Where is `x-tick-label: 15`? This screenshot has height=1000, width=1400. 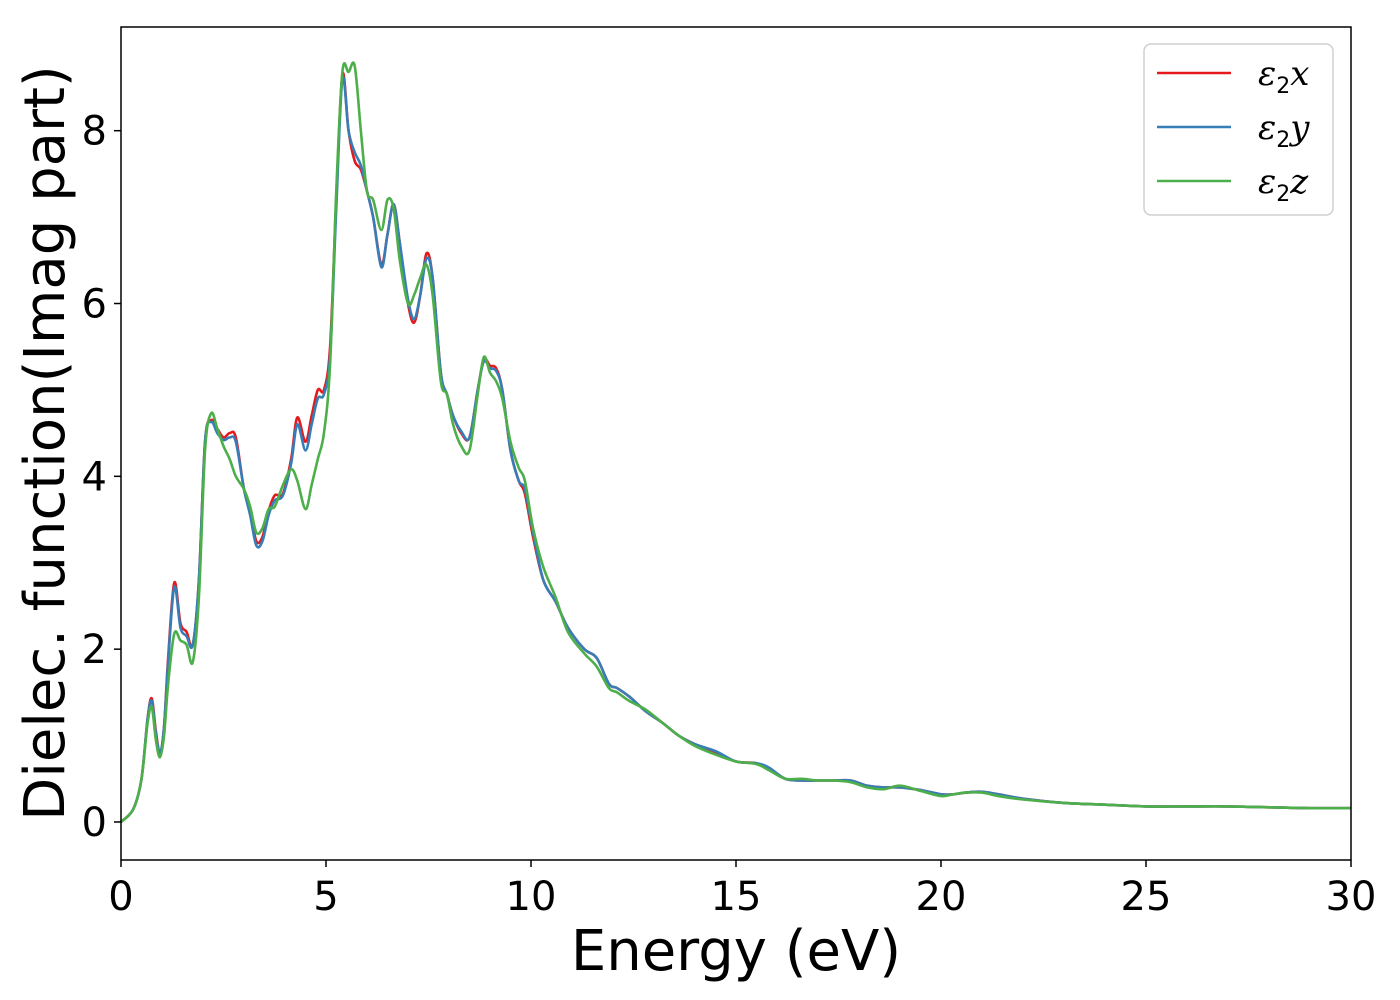
x-tick-label: 15 is located at coordinates (736, 897).